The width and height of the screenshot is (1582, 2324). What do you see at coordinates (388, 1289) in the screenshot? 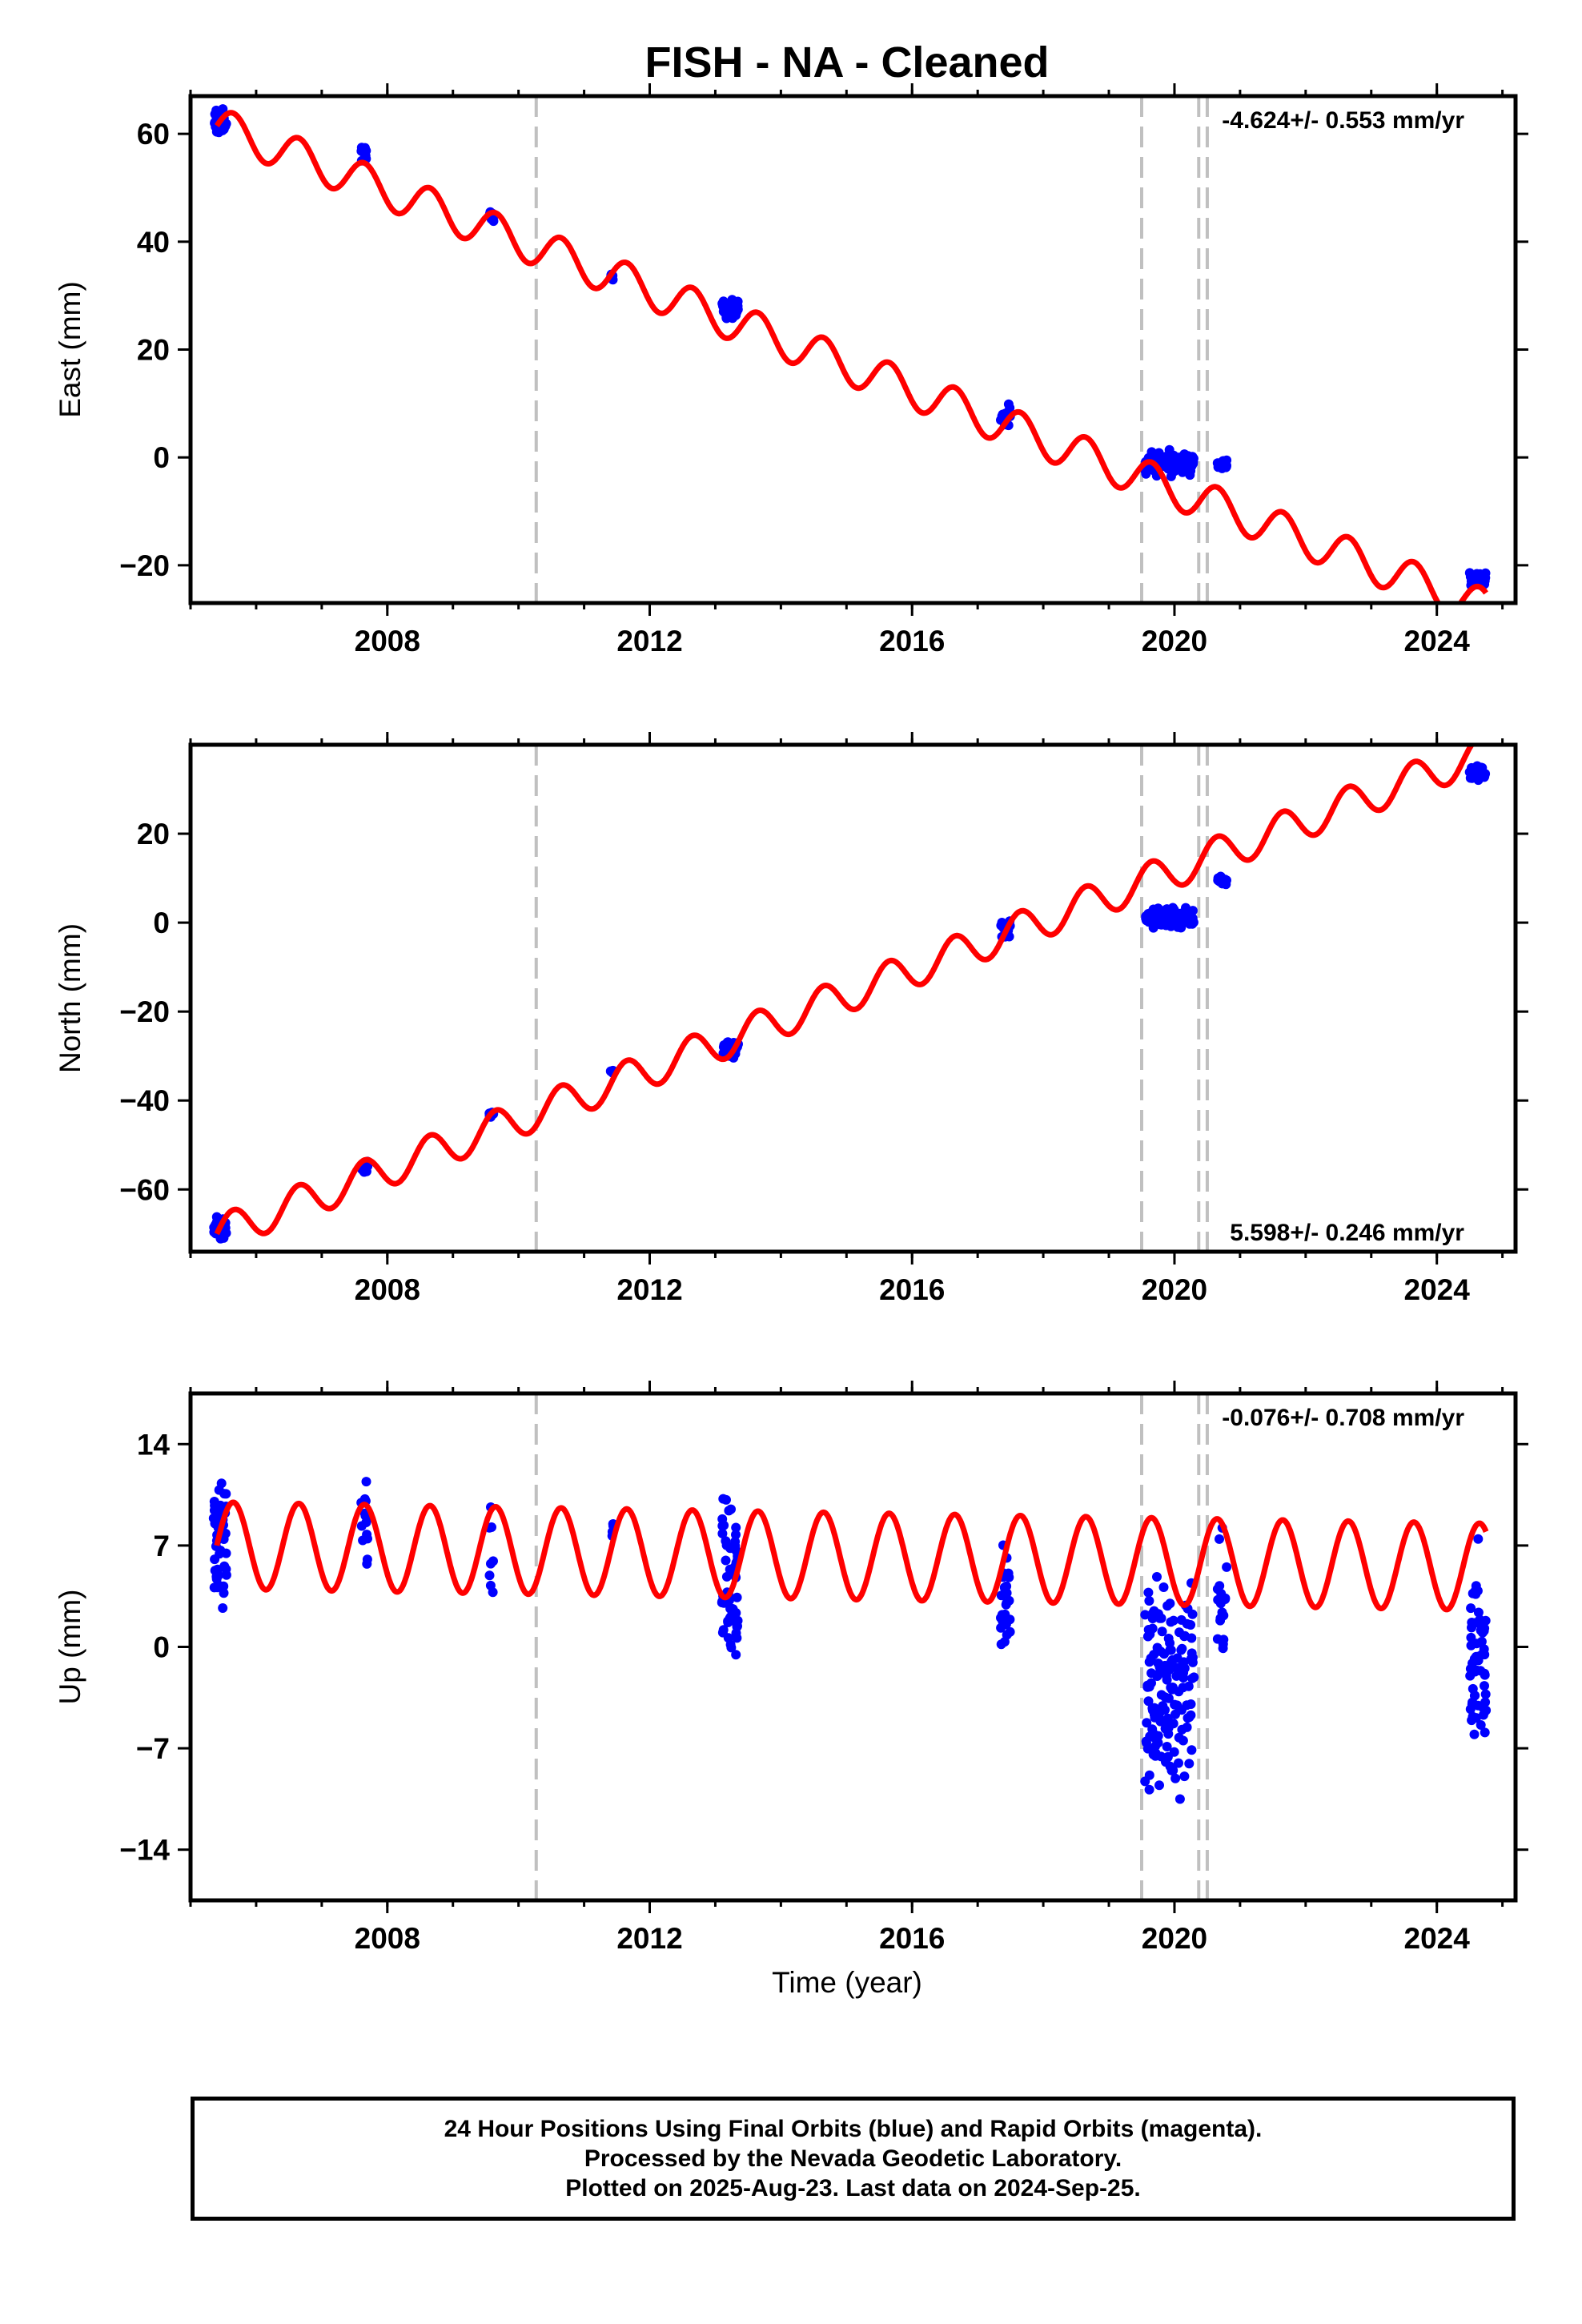
I see `x-tick-label: 2008` at bounding box center [388, 1289].